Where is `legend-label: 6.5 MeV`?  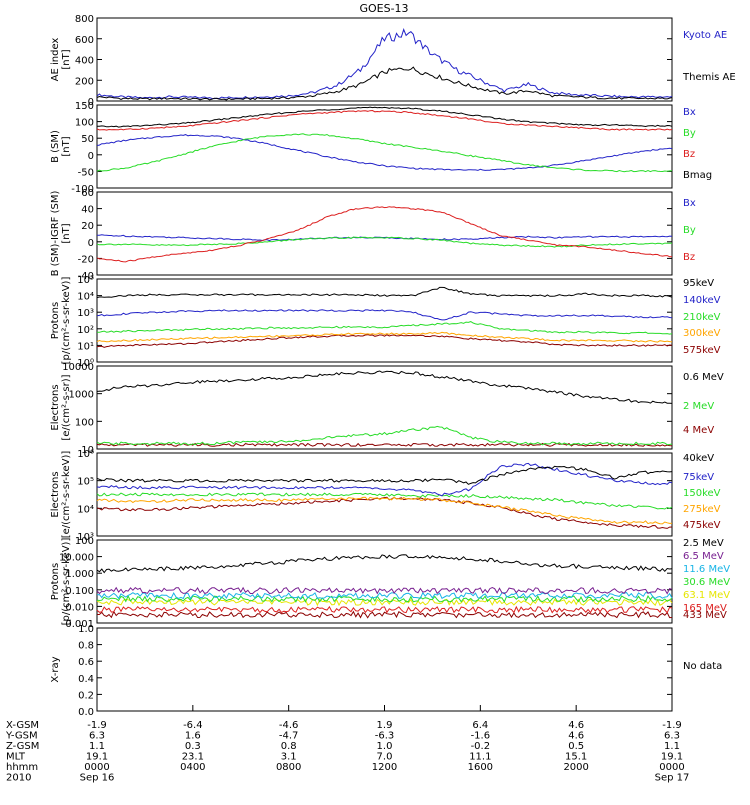
legend-label: 6.5 MeV is located at coordinates (703, 556).